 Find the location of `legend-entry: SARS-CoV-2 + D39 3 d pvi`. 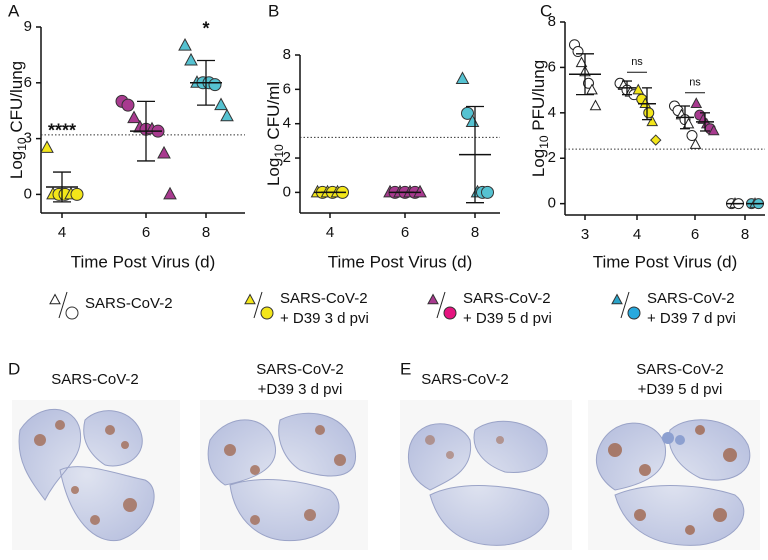

legend-entry: SARS-CoV-2 + D39 3 d pvi is located at coordinates (306, 308).